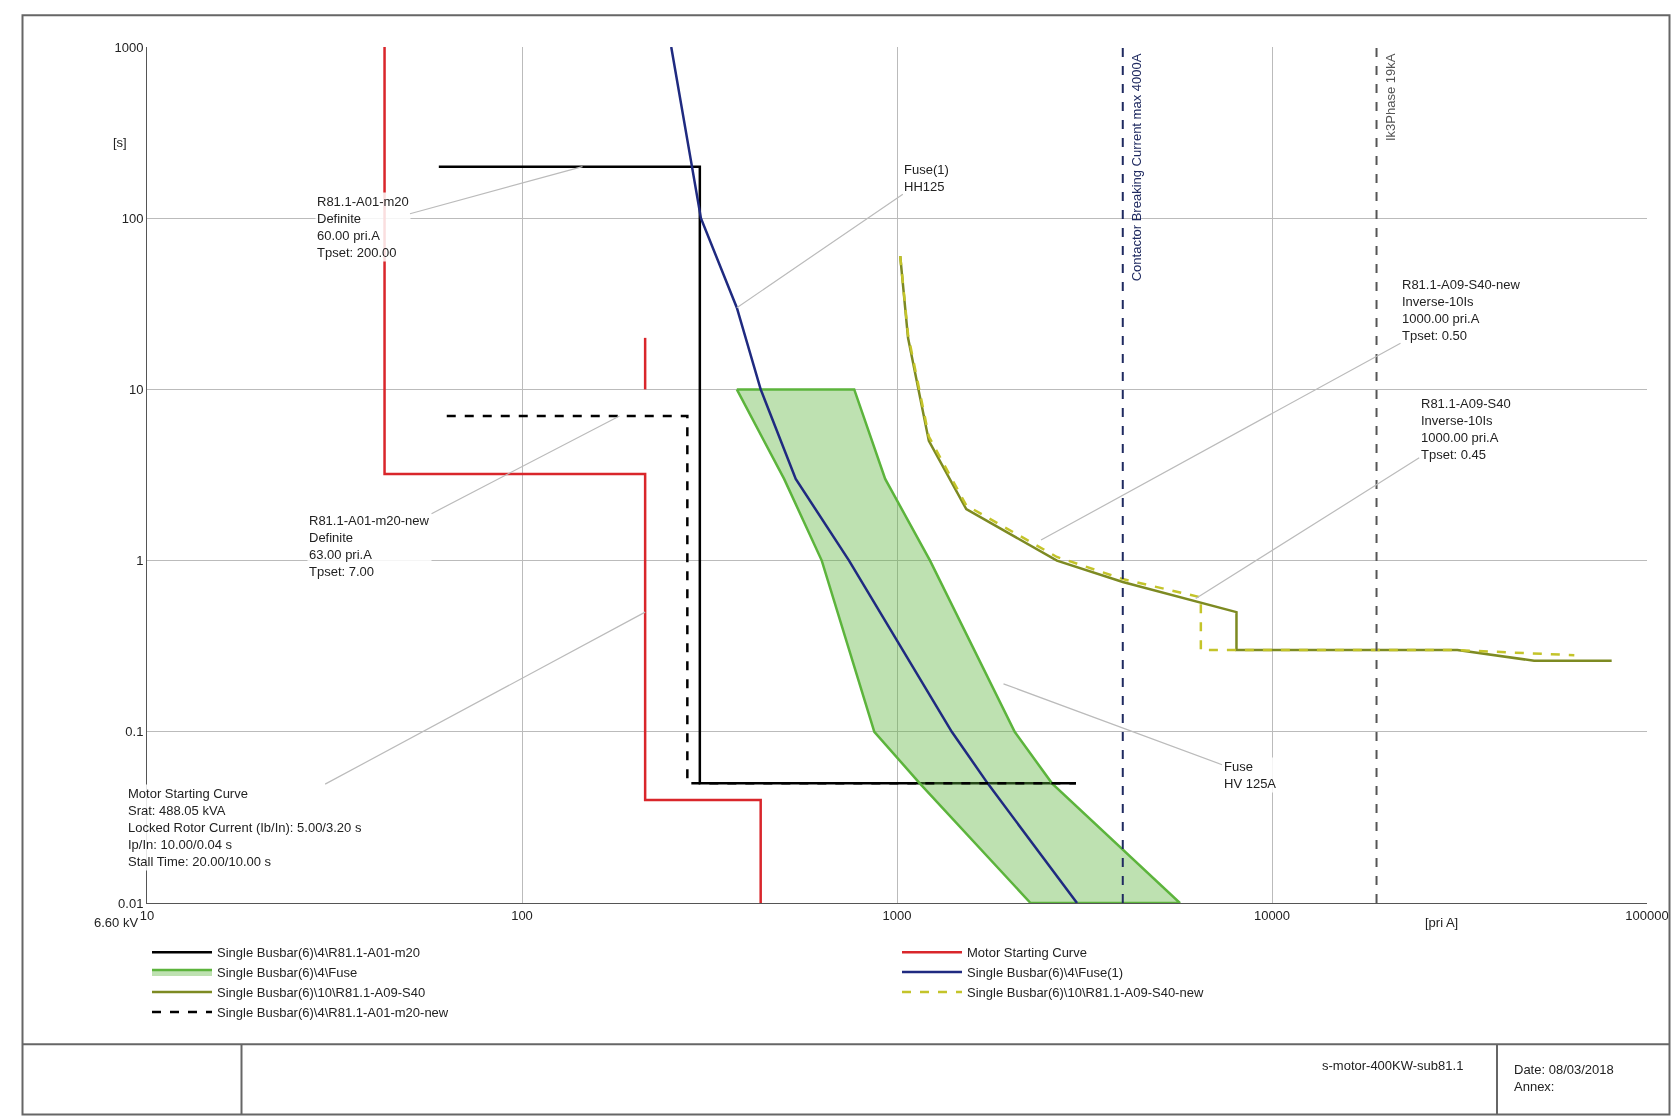  Describe the element at coordinates (287, 973) in the screenshot. I see `legend-label: Single Busbar(6)\4\Fuse` at that location.